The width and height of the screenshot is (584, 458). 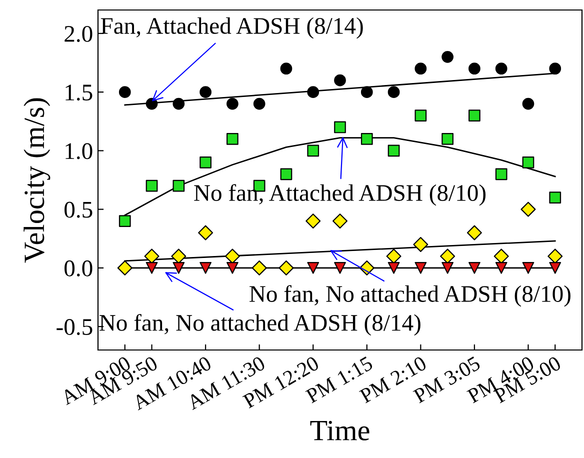 What do you see at coordinates (231, 28) in the screenshot?
I see `annotation: Fan, Attached ADSH (8/14)` at bounding box center [231, 28].